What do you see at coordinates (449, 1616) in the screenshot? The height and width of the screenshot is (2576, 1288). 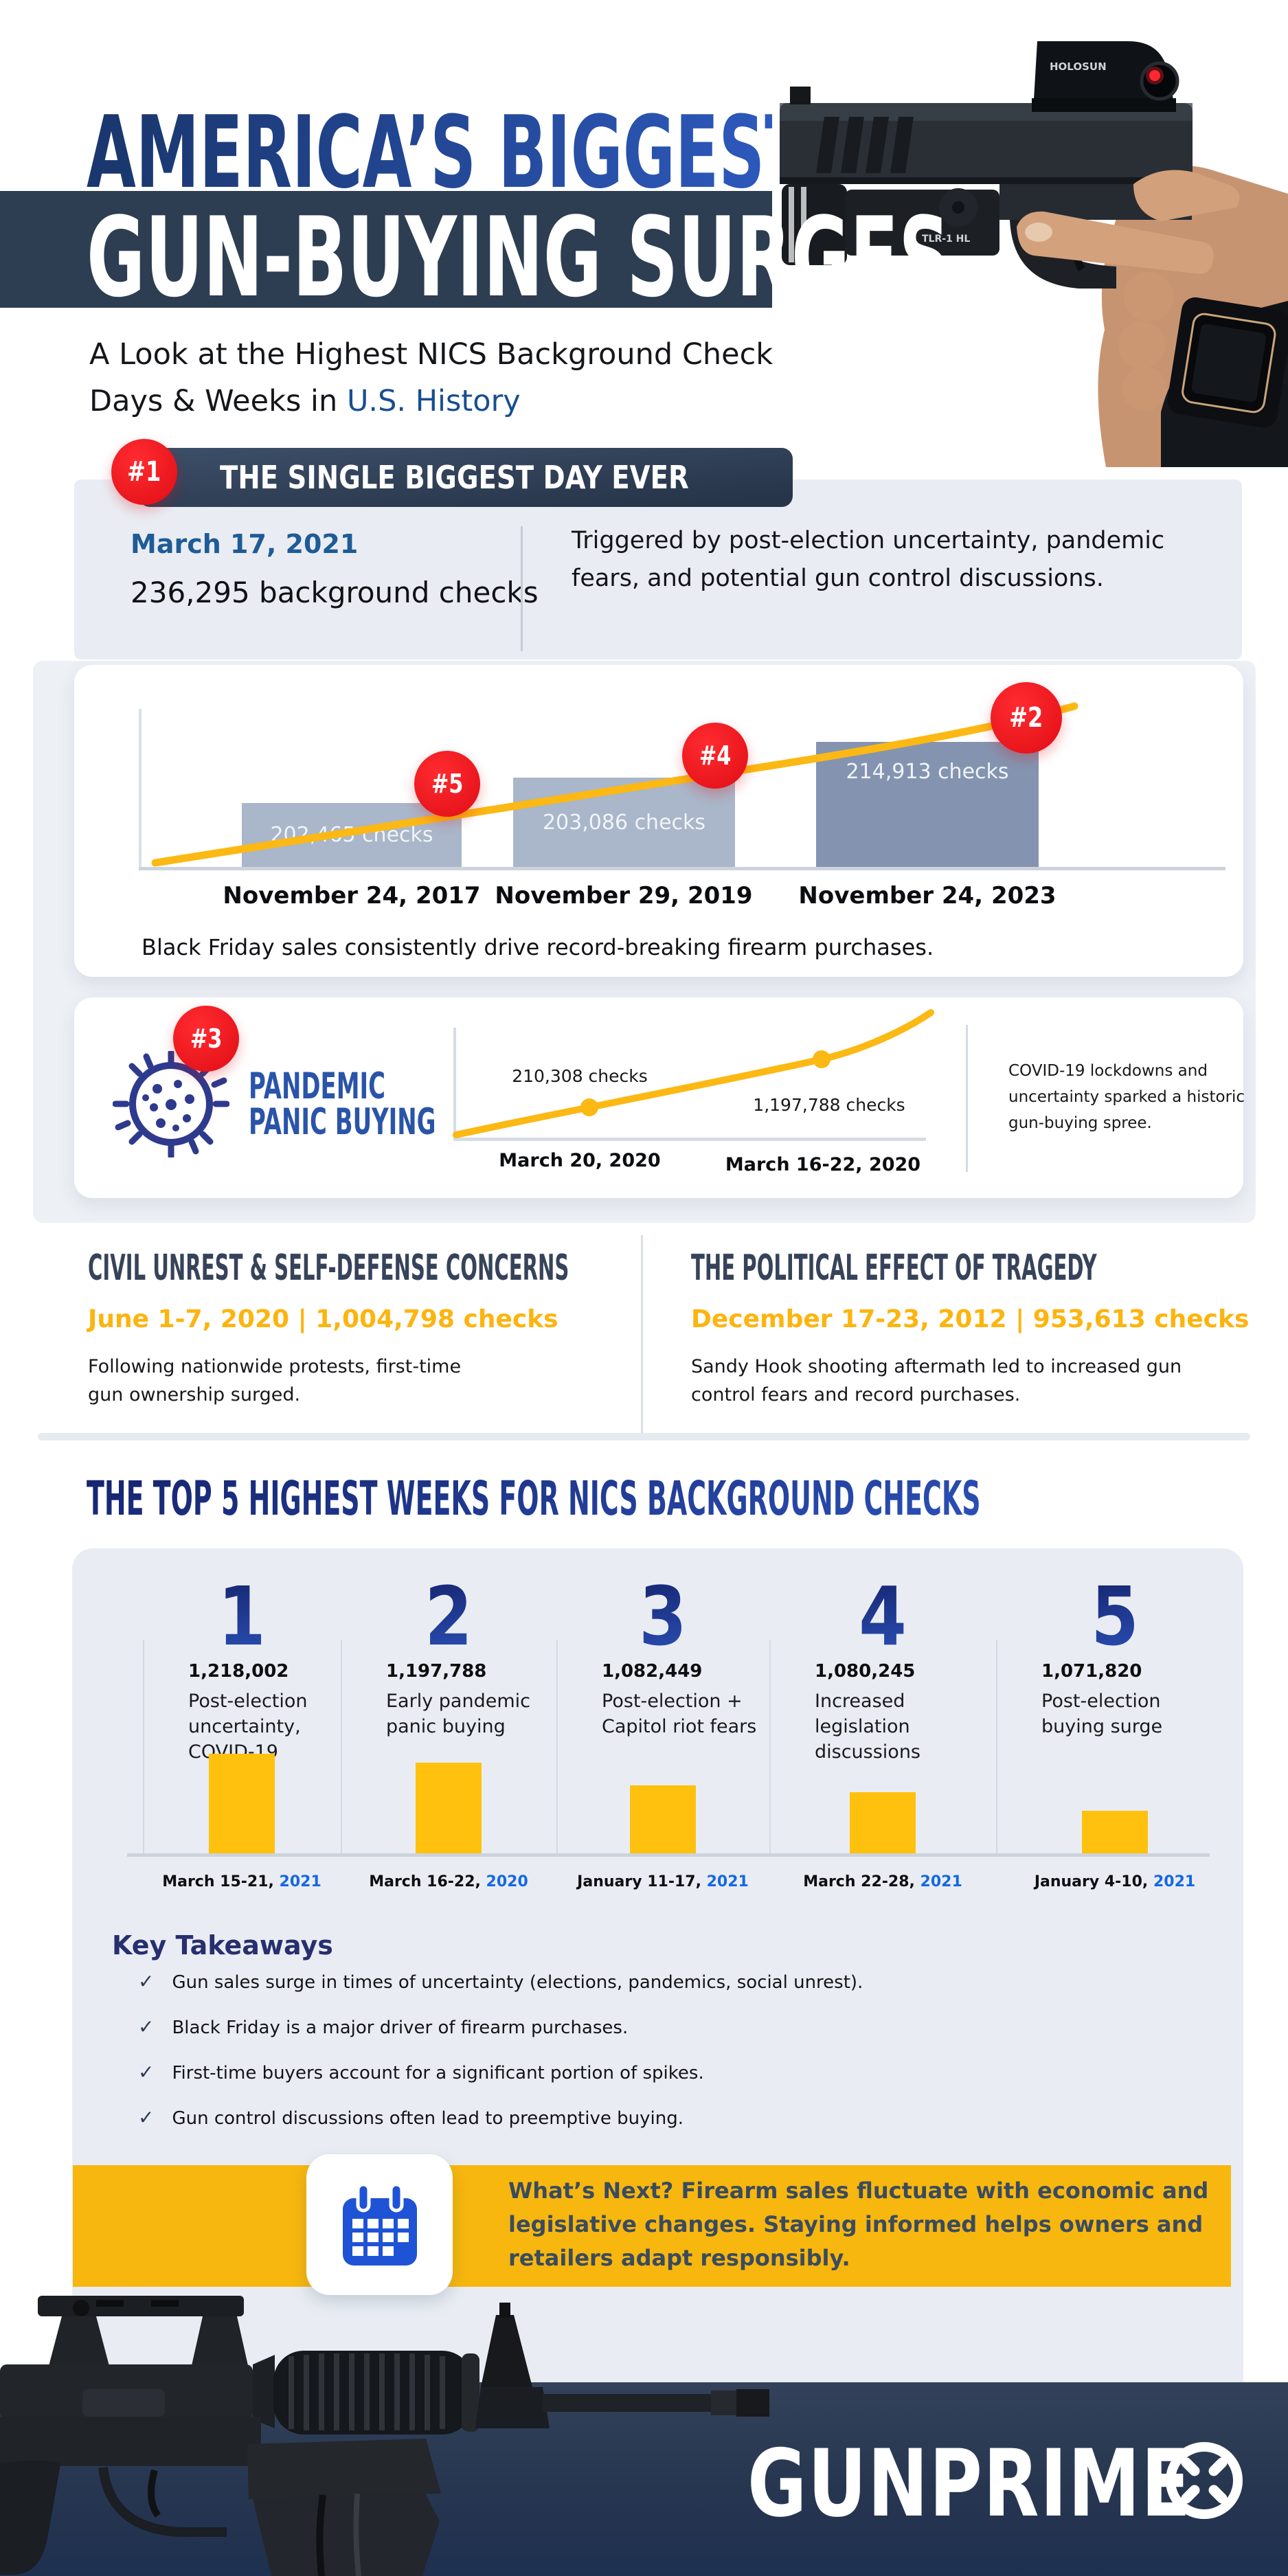 I see `rank-number-2: 2` at bounding box center [449, 1616].